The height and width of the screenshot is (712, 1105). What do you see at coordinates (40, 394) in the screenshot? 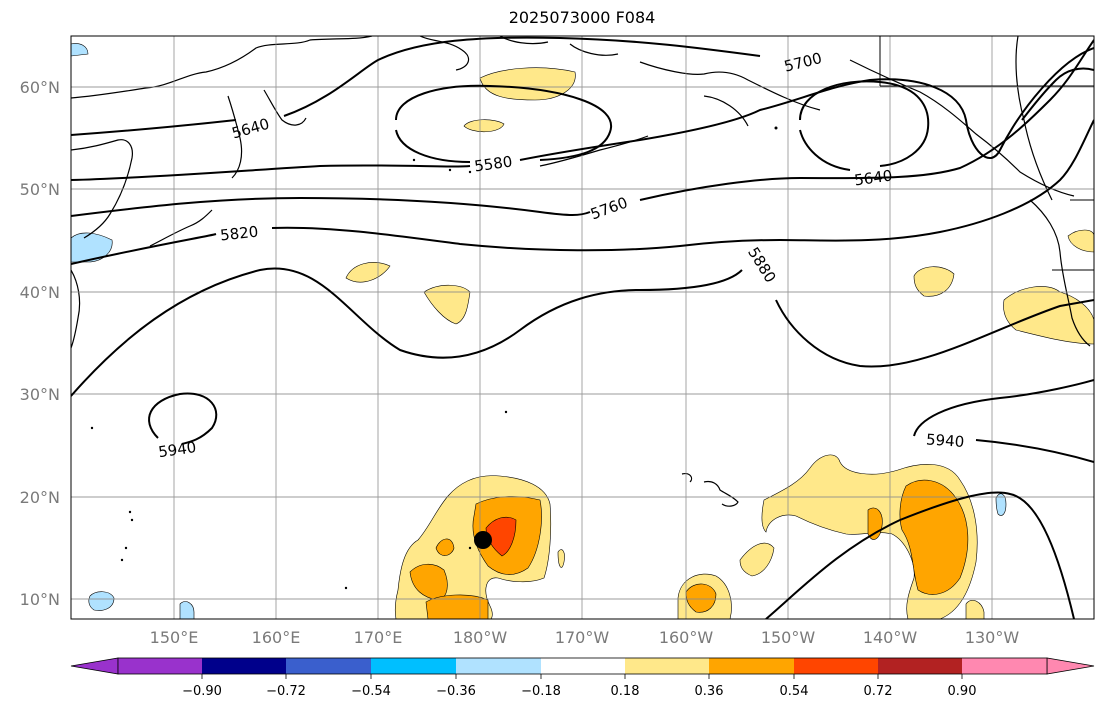
I see `lat-label-30n: 30°N` at bounding box center [40, 394].